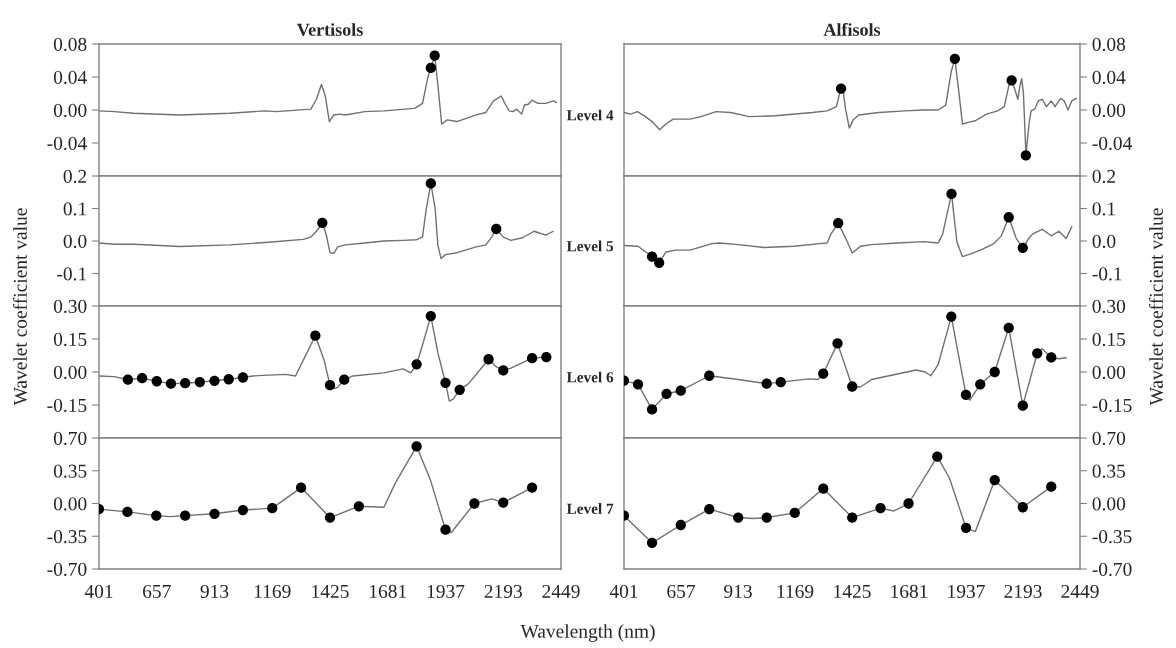 This screenshot has height=648, width=1176. What do you see at coordinates (590, 115) in the screenshot?
I see `text: Level 4` at bounding box center [590, 115].